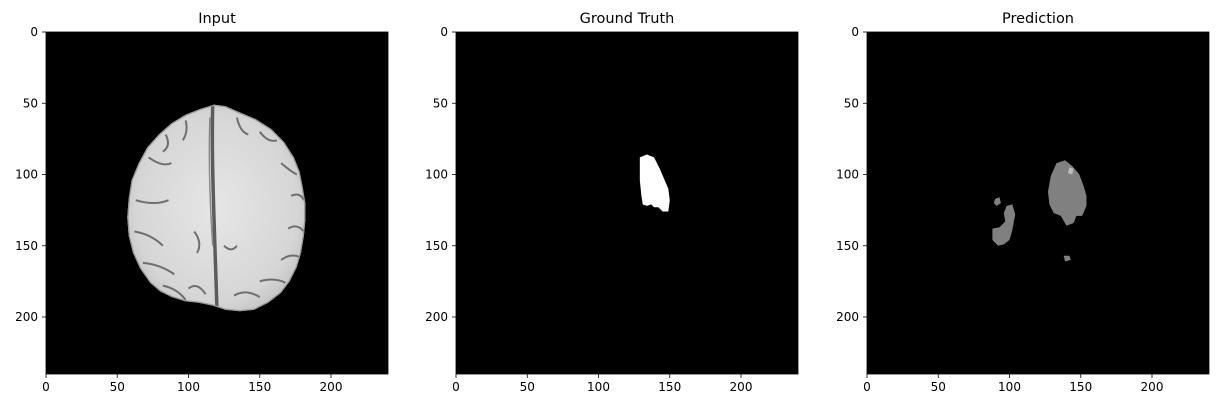  Describe the element at coordinates (654, 183) in the screenshot. I see `region-mask` at that location.